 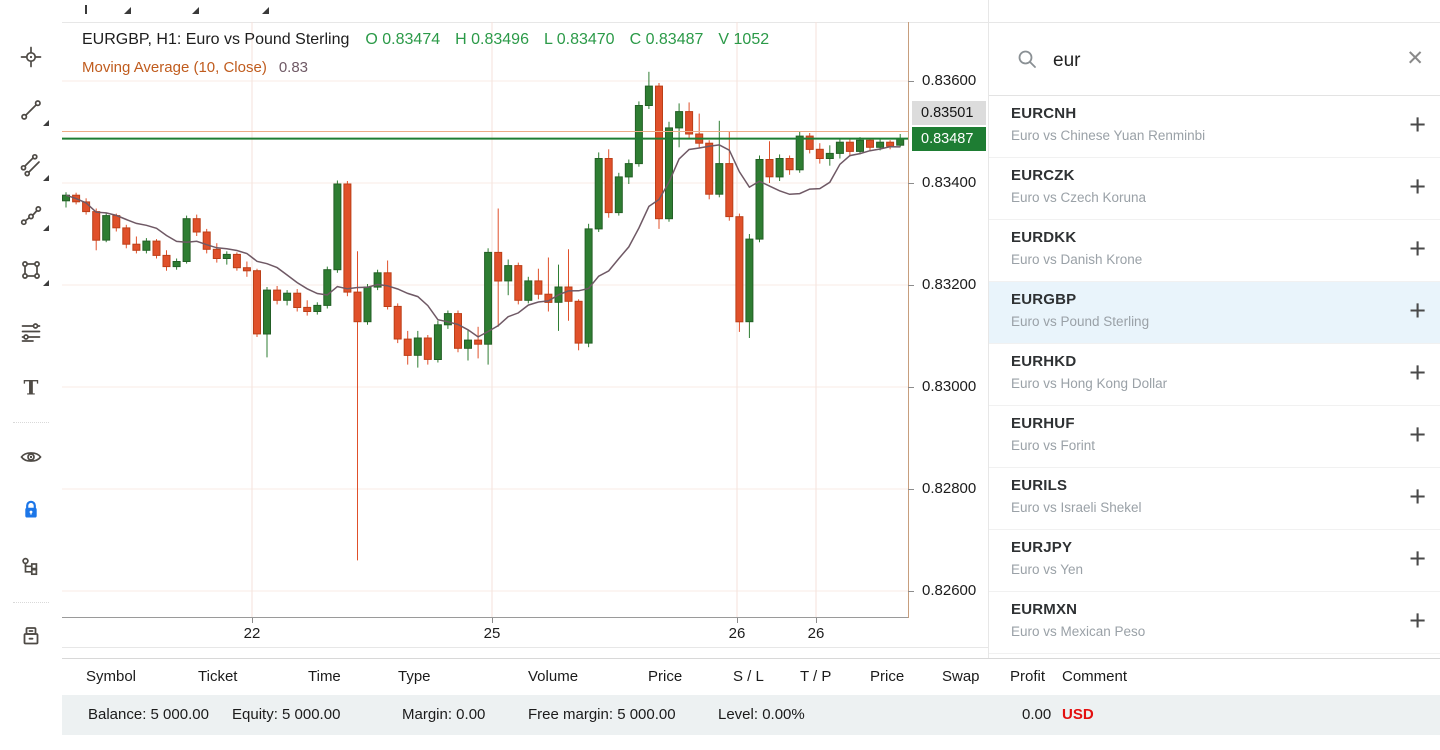 I want to click on lock-icon, so click(x=31, y=510).